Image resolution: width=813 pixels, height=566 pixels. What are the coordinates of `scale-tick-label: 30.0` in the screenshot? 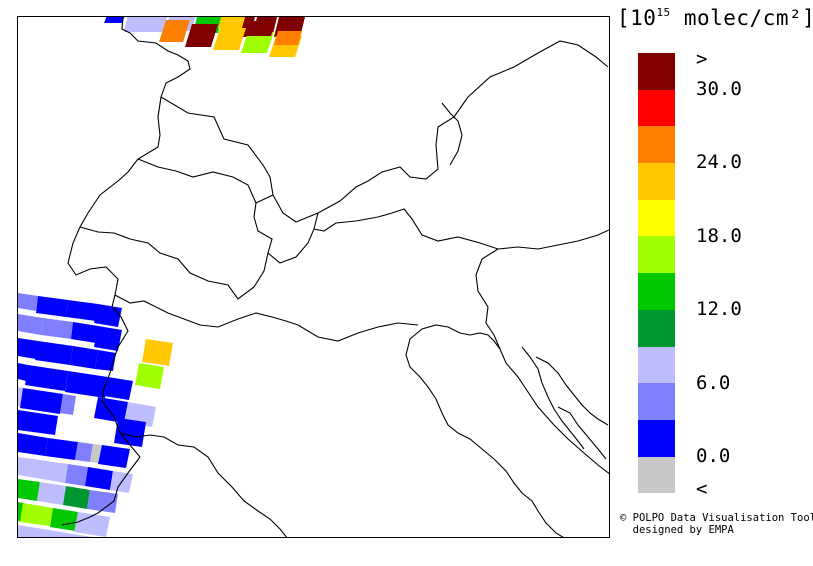 It's located at (719, 89).